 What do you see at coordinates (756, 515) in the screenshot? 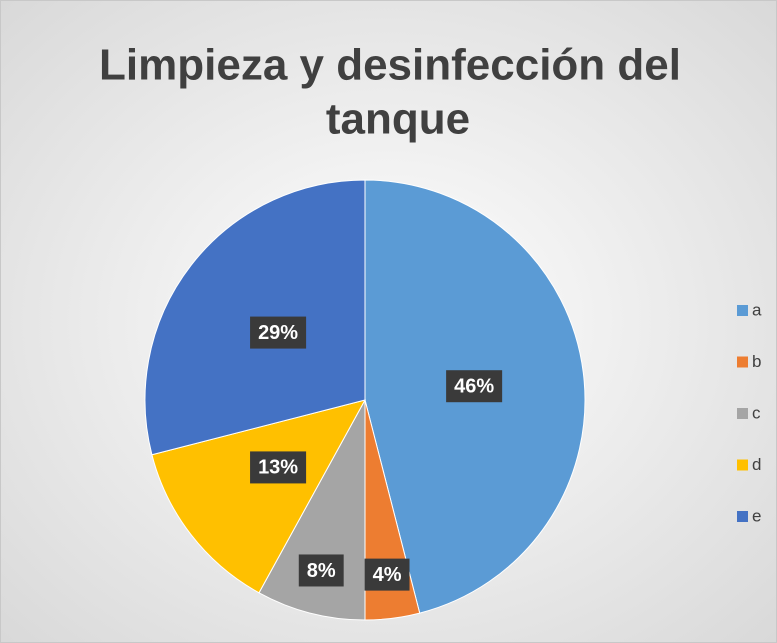
I see `legend-label: e` at bounding box center [756, 515].